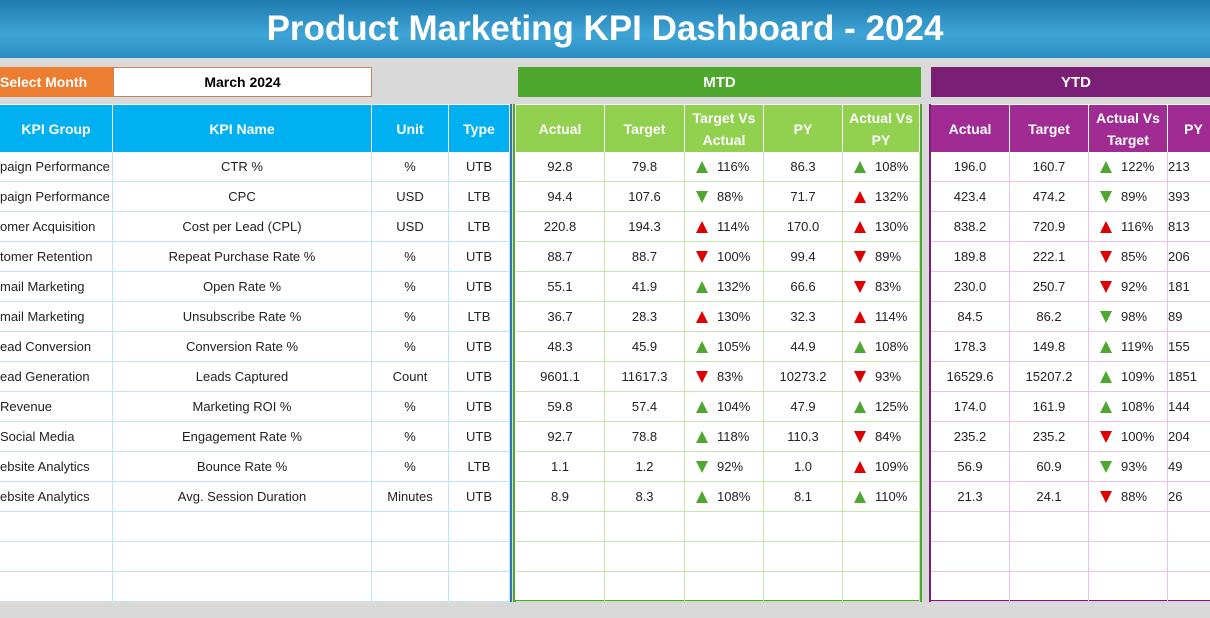  Describe the element at coordinates (1134, 286) in the screenshot. I see `trend-value: 92%` at that location.